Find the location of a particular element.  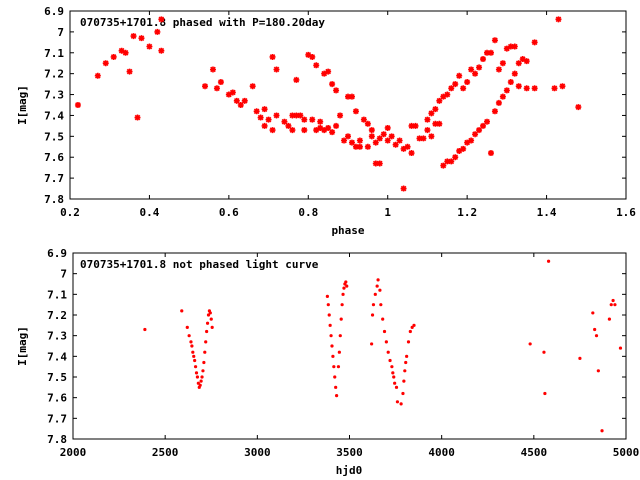

x-axis-label: hjd0 is located at coordinates (349, 470).